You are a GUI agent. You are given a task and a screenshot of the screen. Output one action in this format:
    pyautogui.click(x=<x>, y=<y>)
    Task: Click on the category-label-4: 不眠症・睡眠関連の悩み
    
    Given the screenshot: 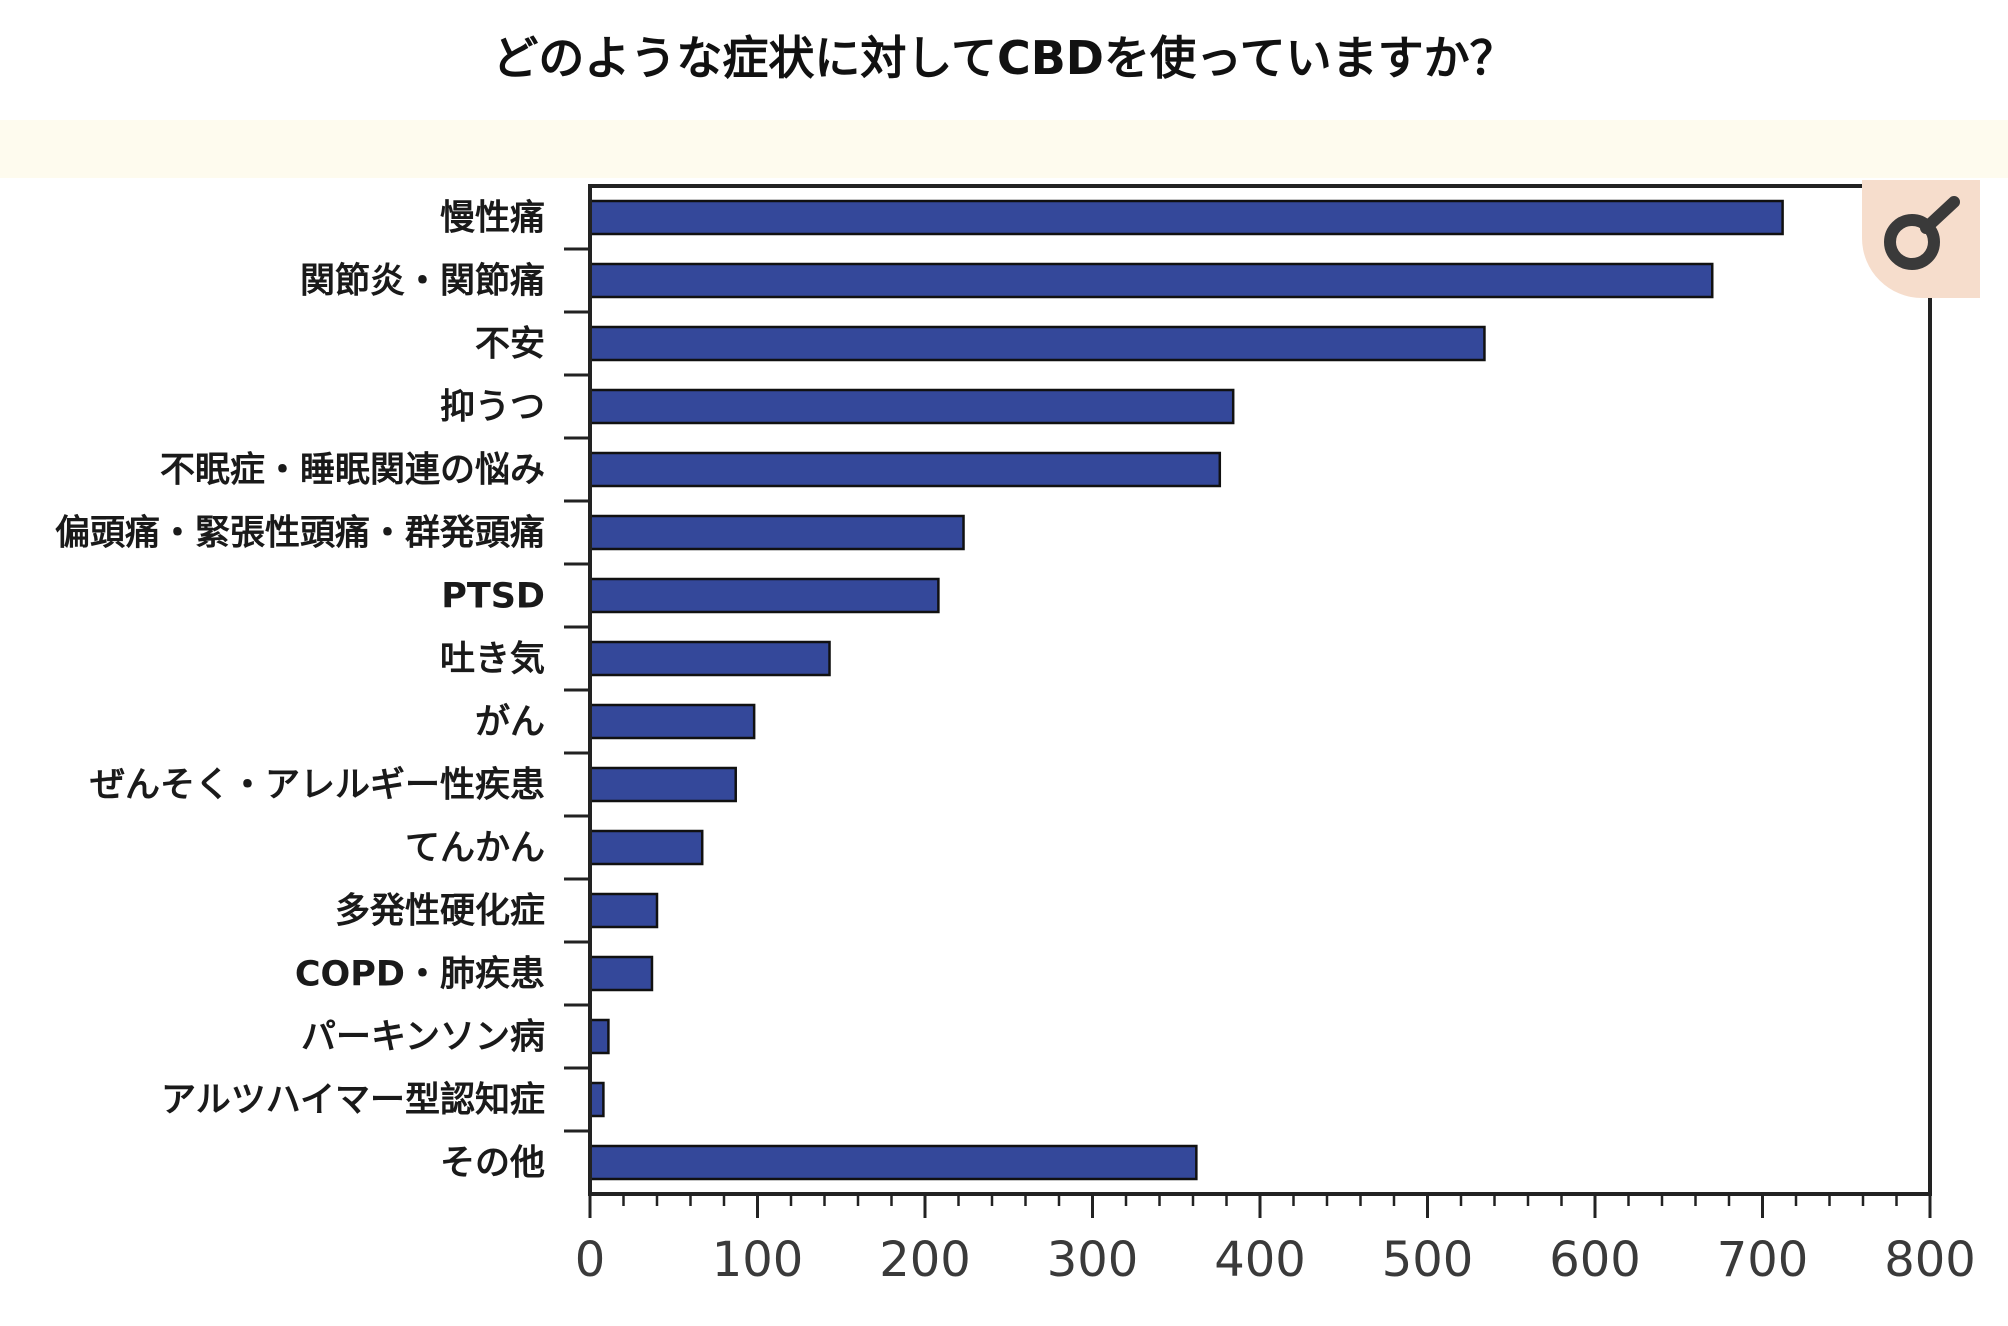 What is the action you would take?
    pyautogui.click(x=352, y=471)
    